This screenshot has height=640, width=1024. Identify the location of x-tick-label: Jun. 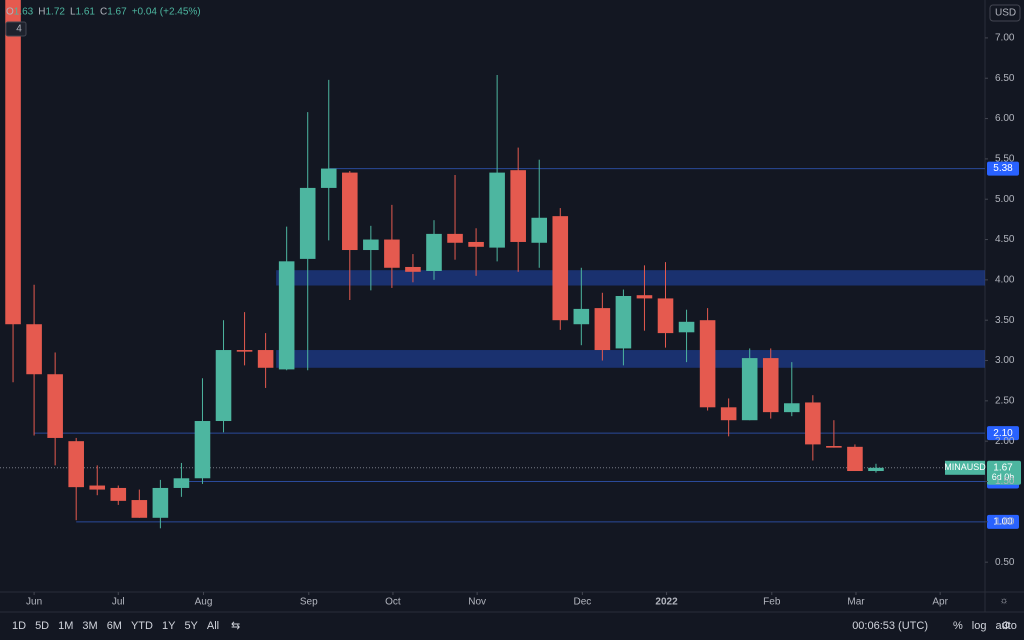
(34, 602).